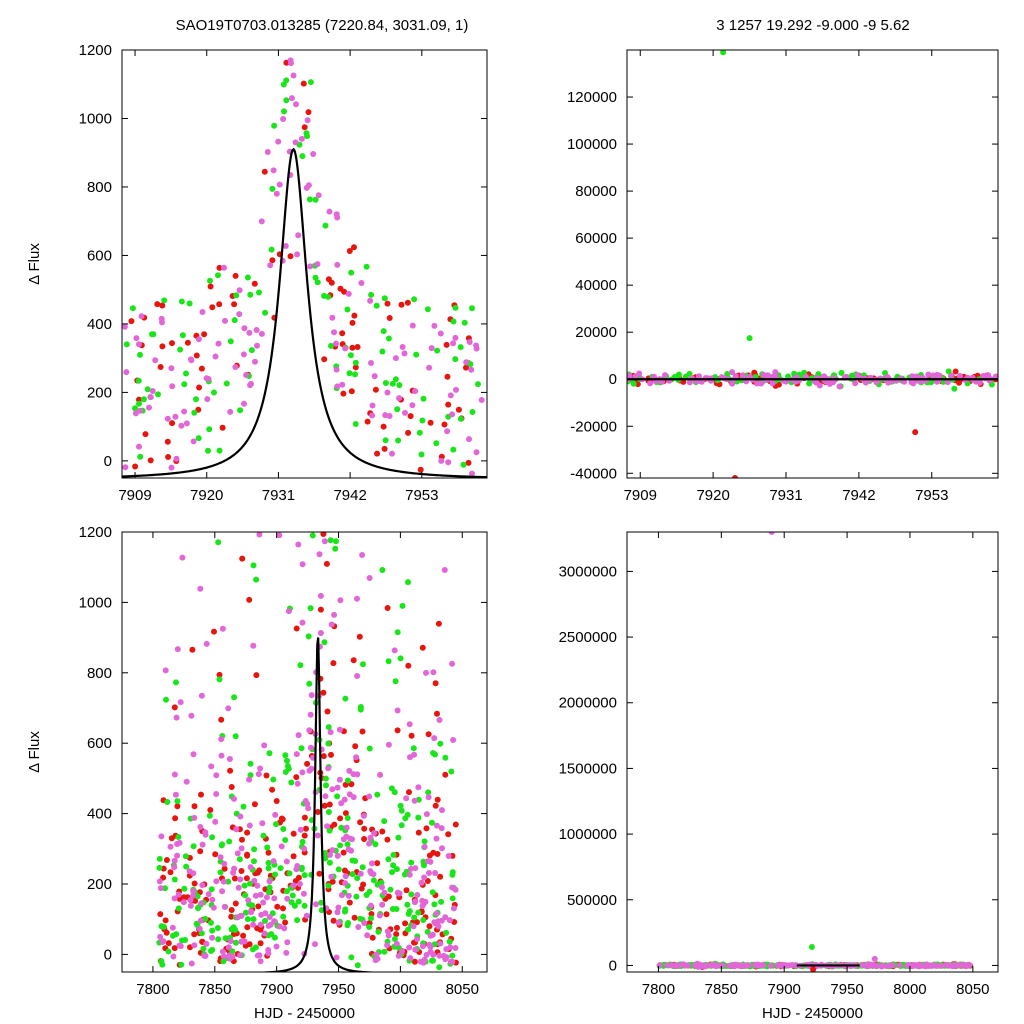 This screenshot has height=1024, width=1024. What do you see at coordinates (596, 238) in the screenshot?
I see `y-tick-label: 60000` at bounding box center [596, 238].